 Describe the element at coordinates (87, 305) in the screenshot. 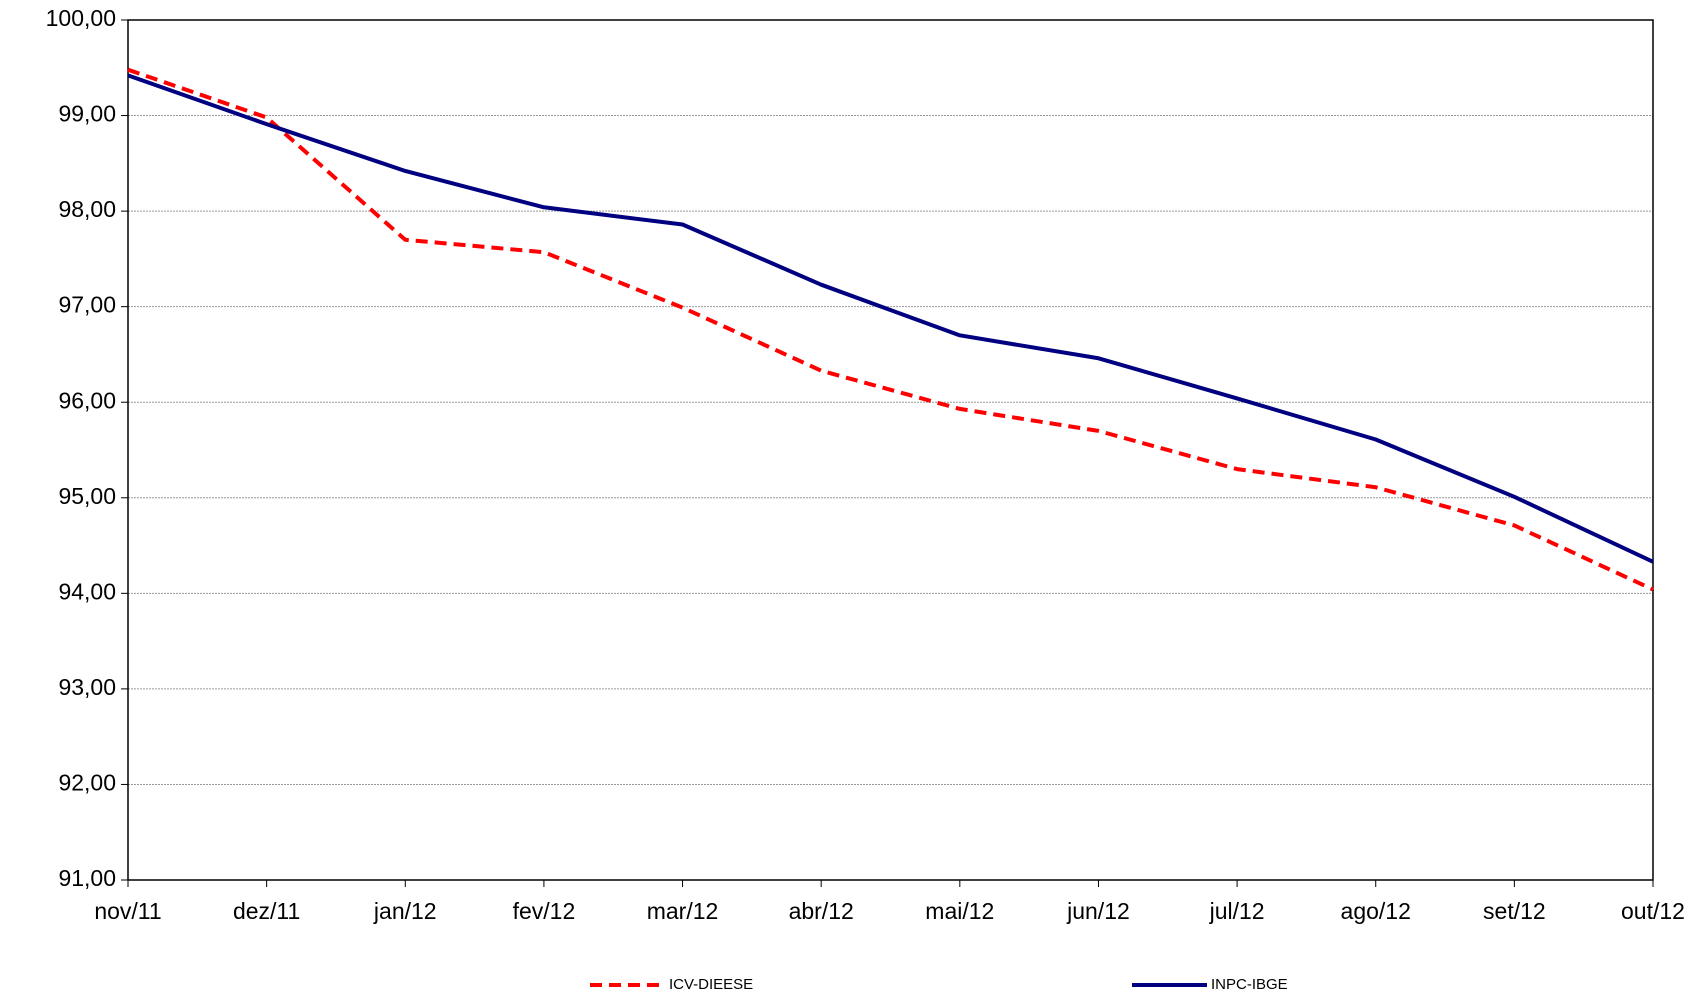

I see `y-tick-label: 97,00` at that location.